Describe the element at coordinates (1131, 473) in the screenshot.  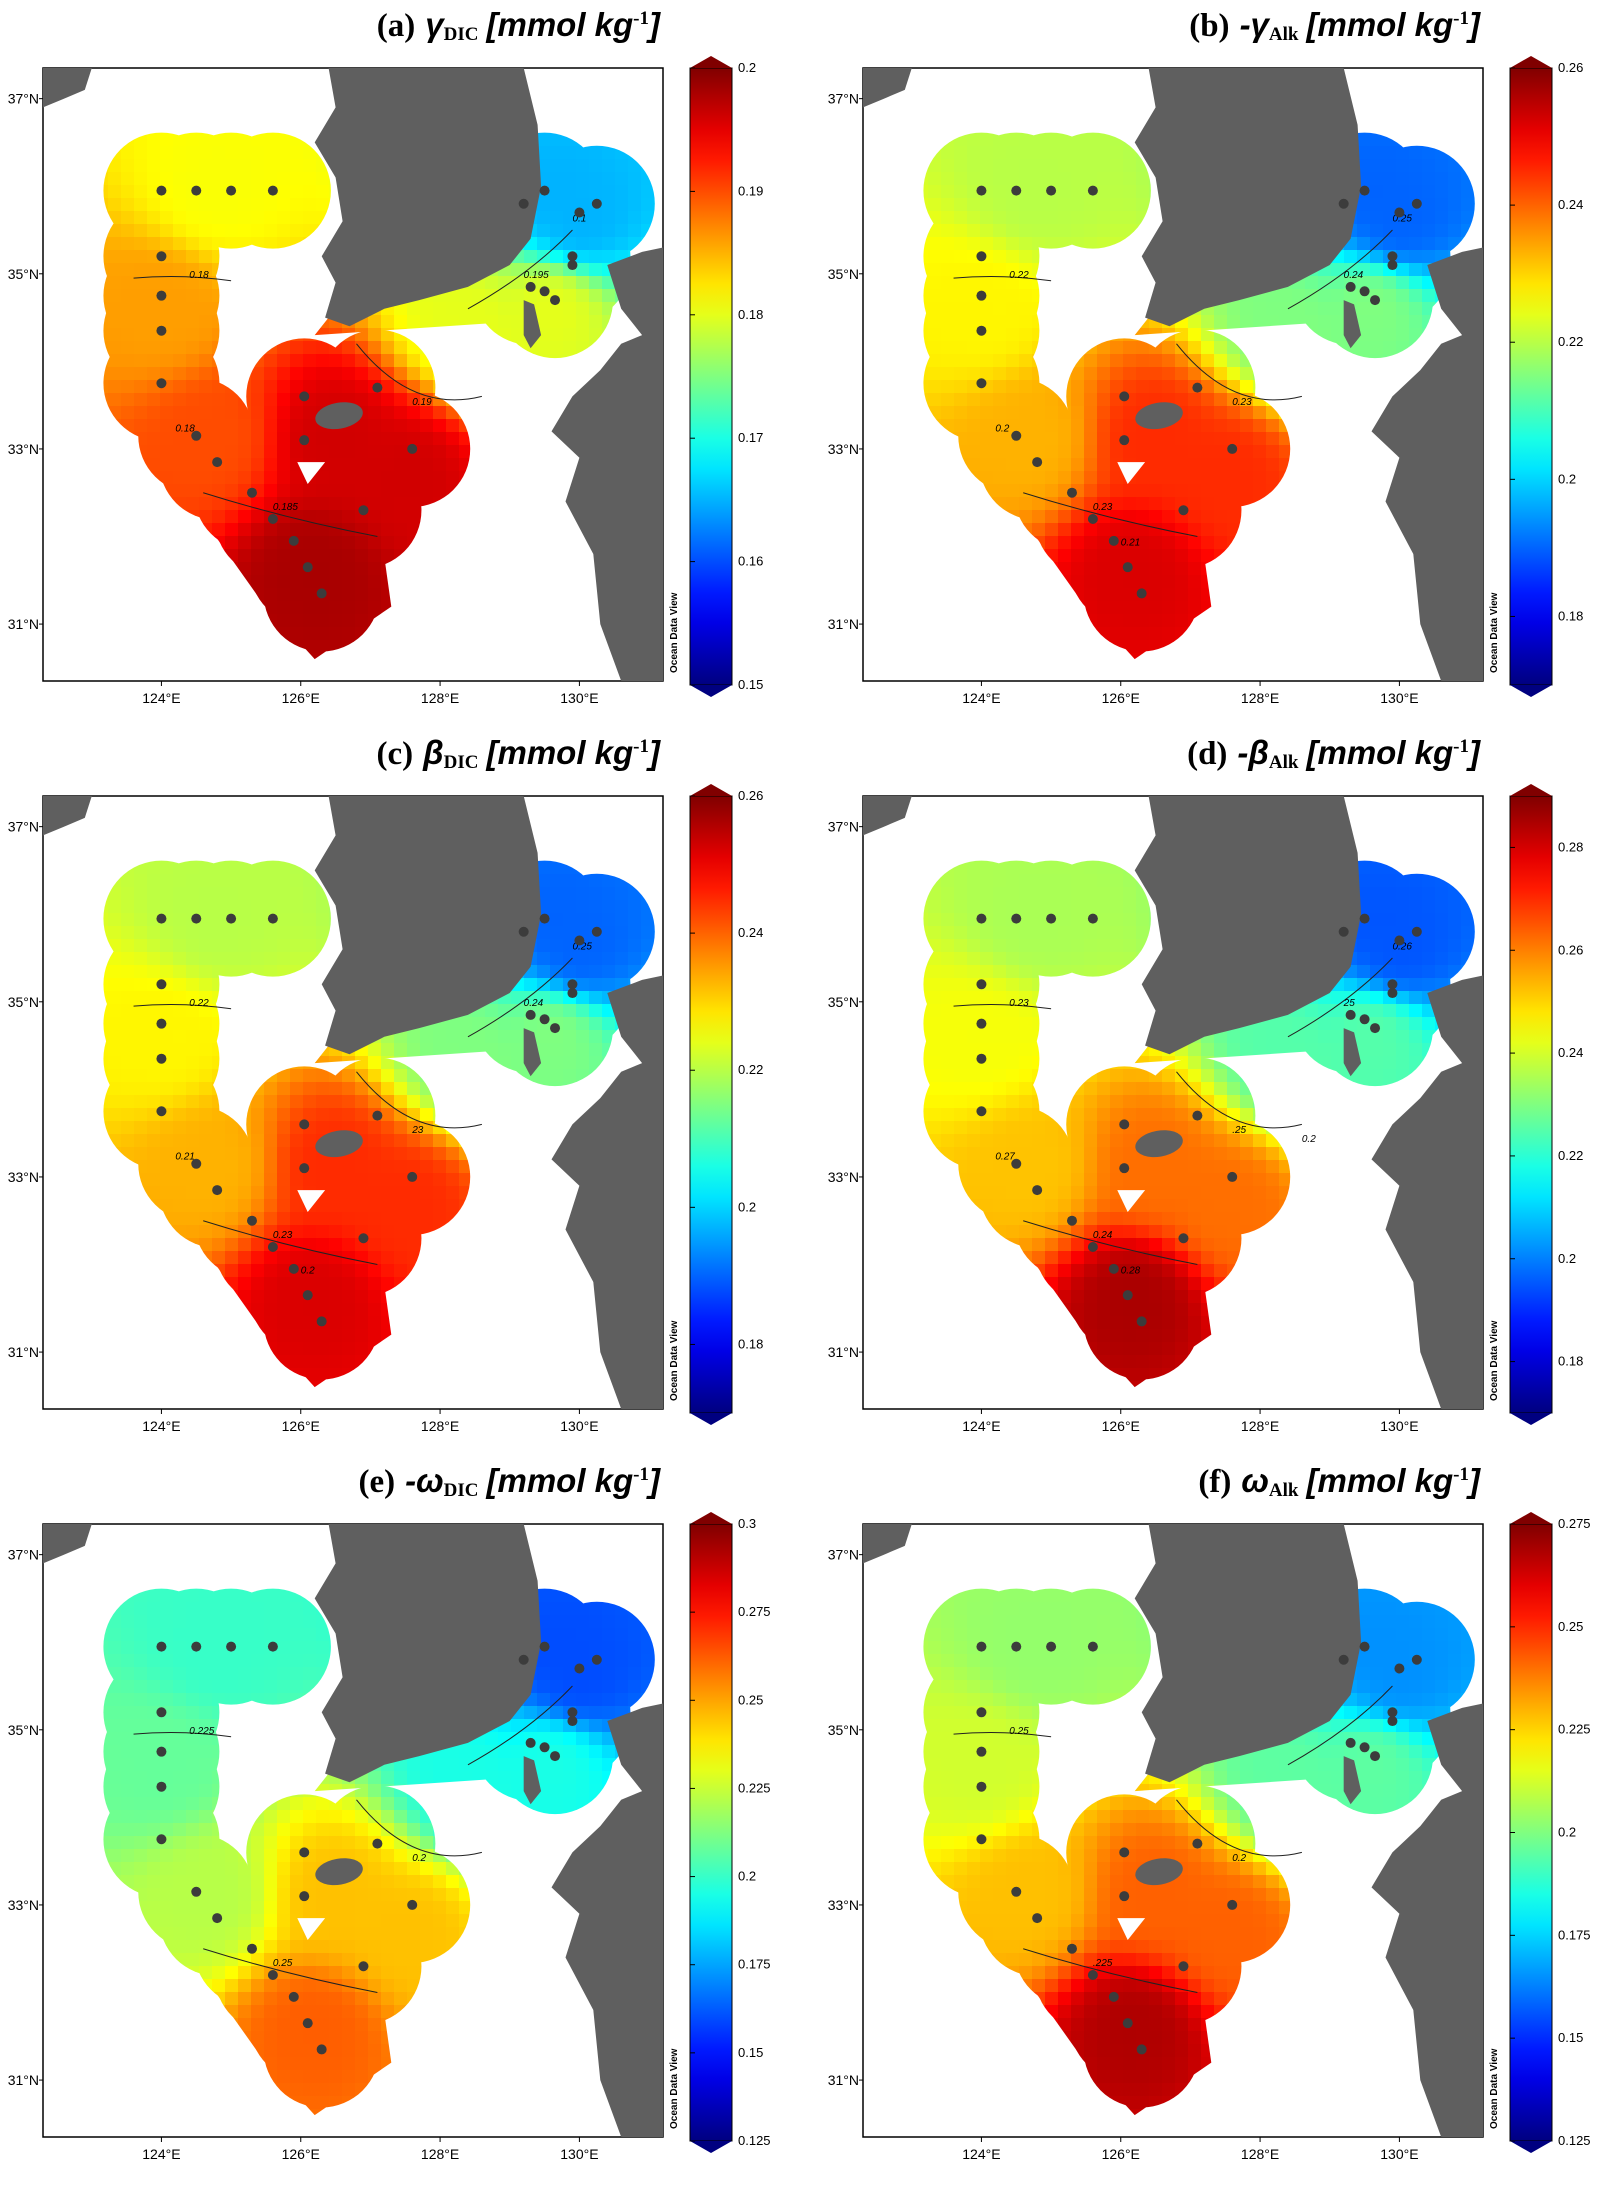
I see `gap-notch` at that location.